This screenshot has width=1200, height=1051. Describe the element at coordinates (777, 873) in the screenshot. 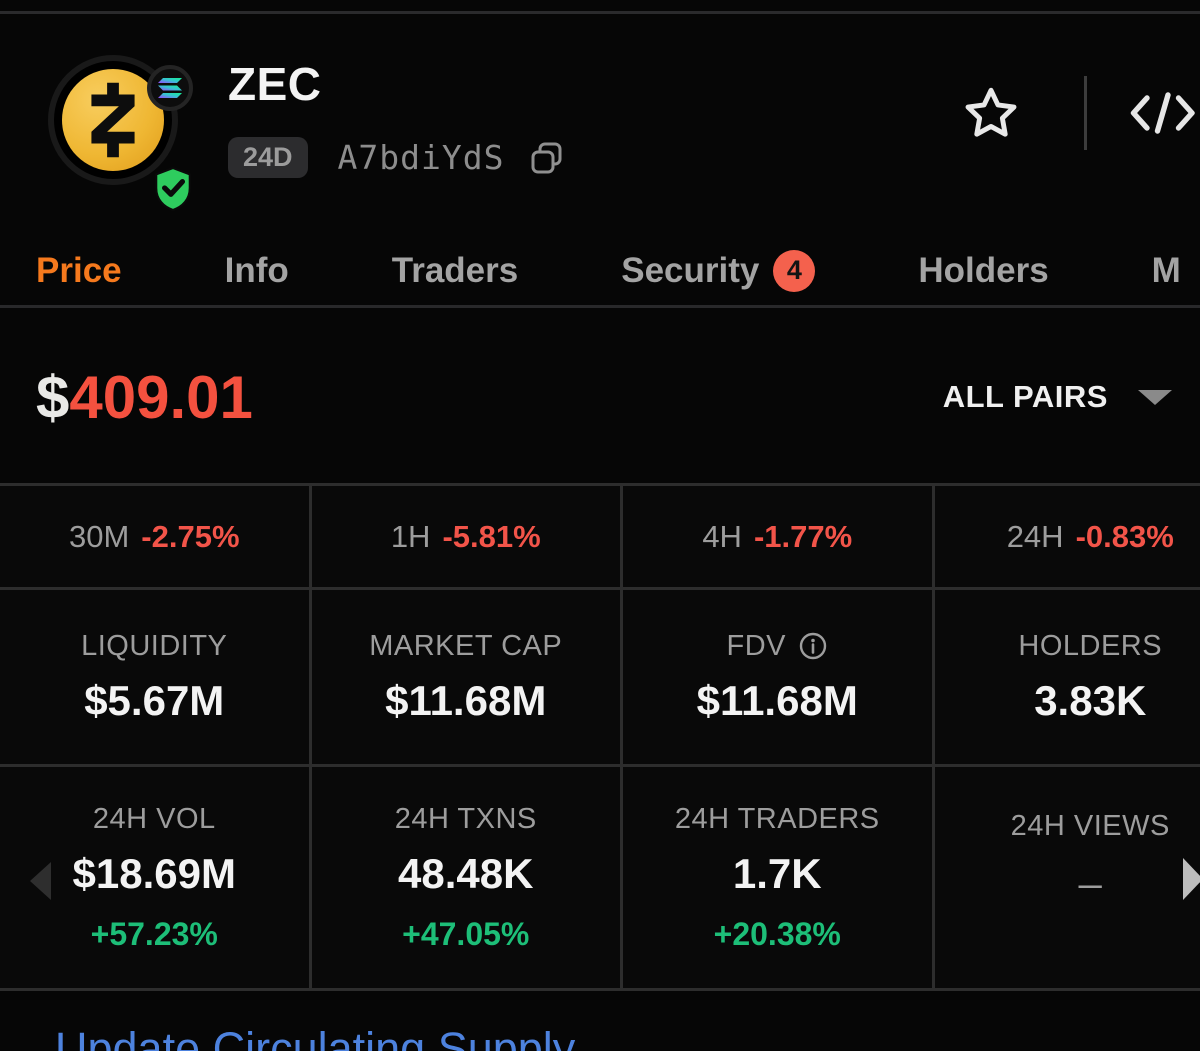

I see `traders-value: 1.7K` at that location.